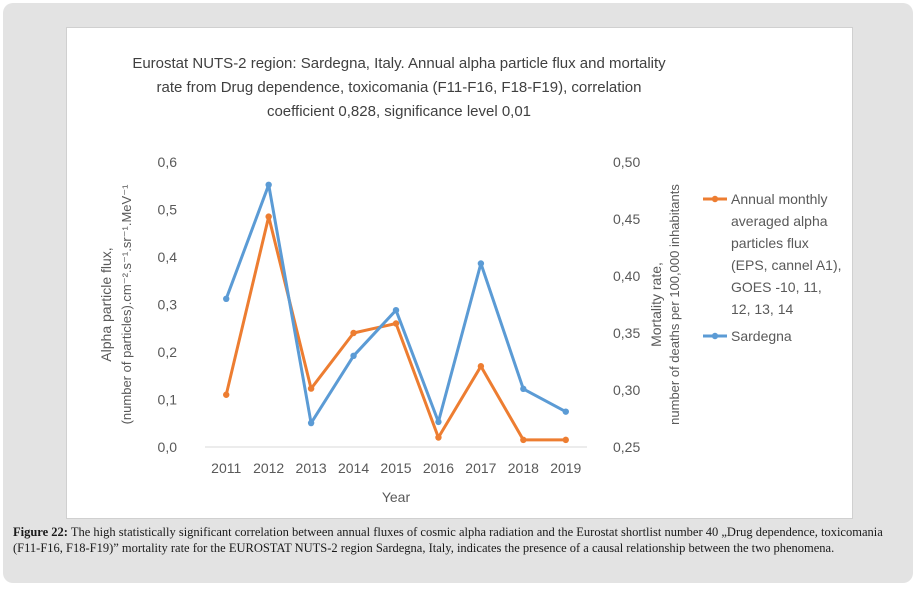  I want to click on y-left-axis-label: Alpha particle flux,, so click(106, 304).